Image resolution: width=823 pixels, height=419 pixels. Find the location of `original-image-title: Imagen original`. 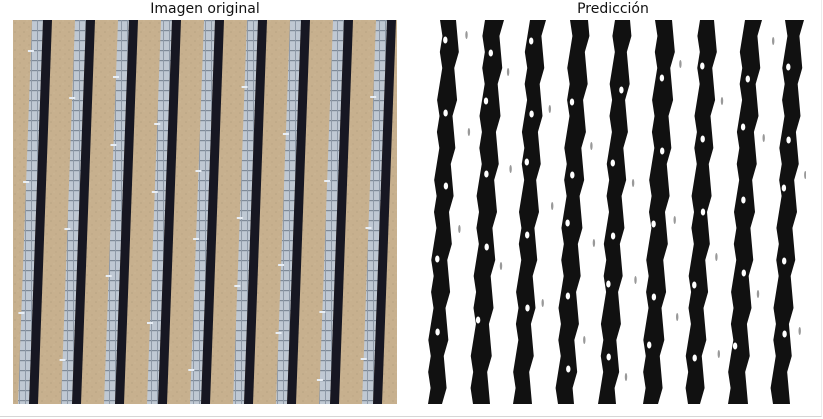

original-image-title: Imagen original is located at coordinates (205, 9).